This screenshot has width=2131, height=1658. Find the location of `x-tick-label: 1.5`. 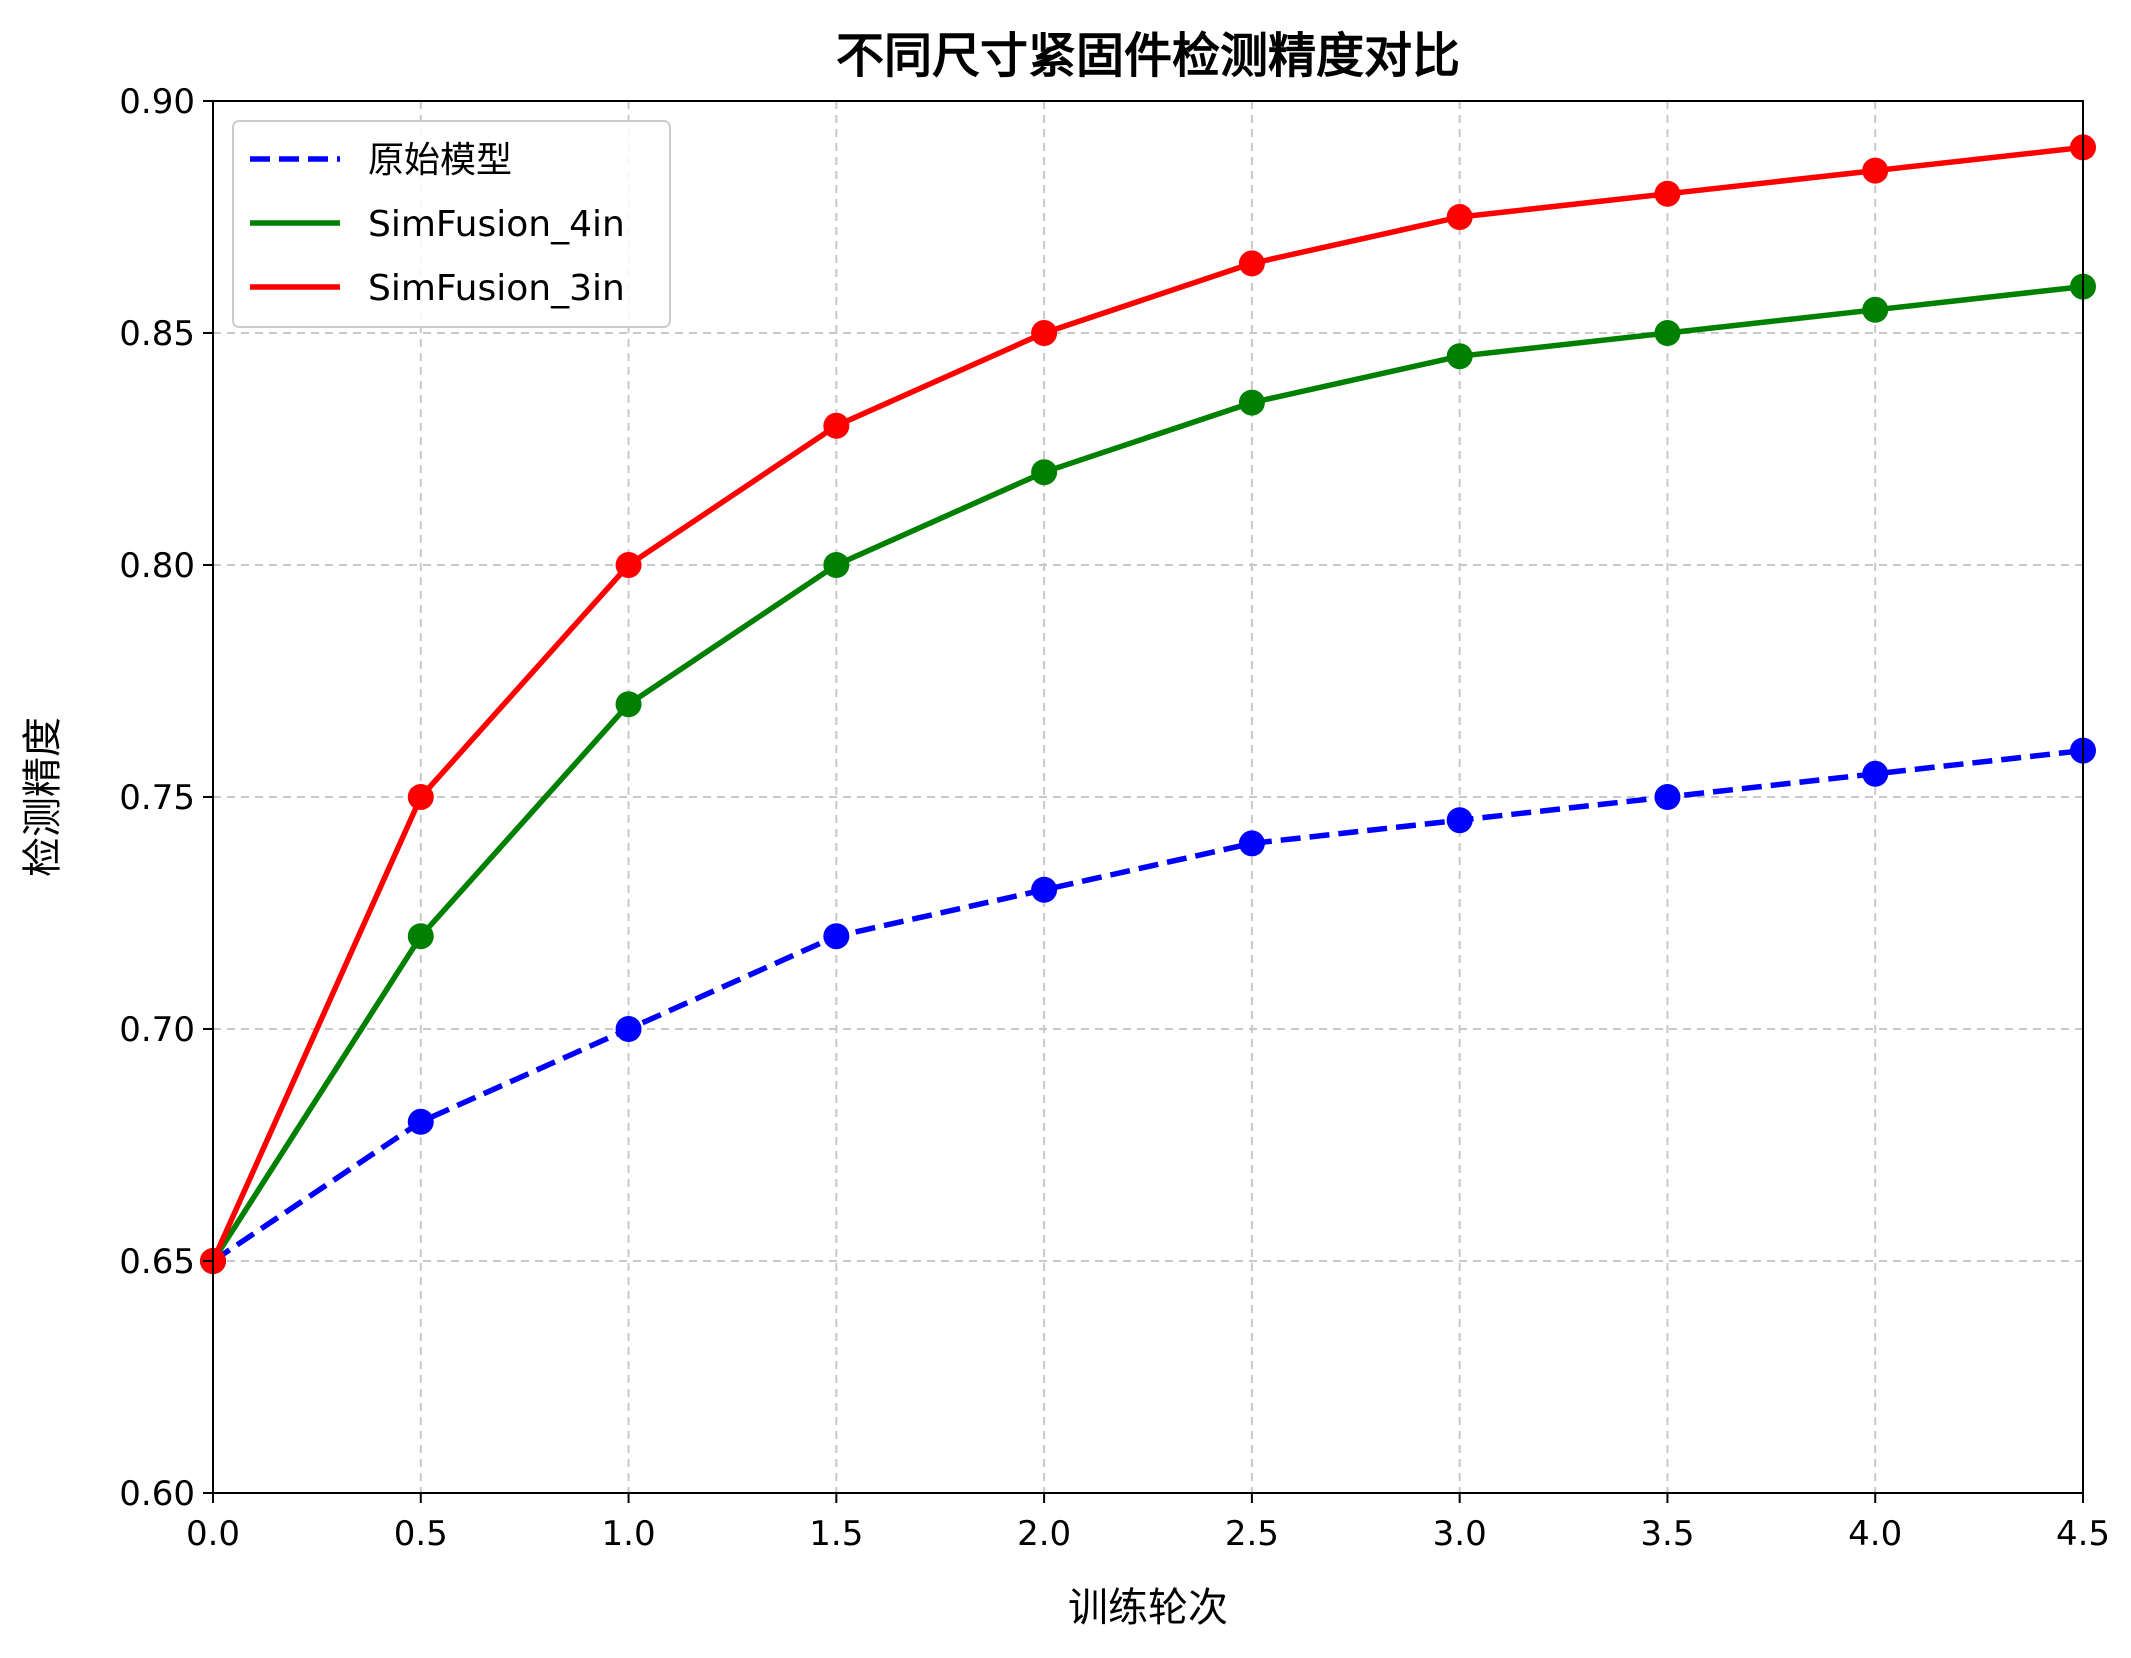

x-tick-label: 1.5 is located at coordinates (836, 1534).